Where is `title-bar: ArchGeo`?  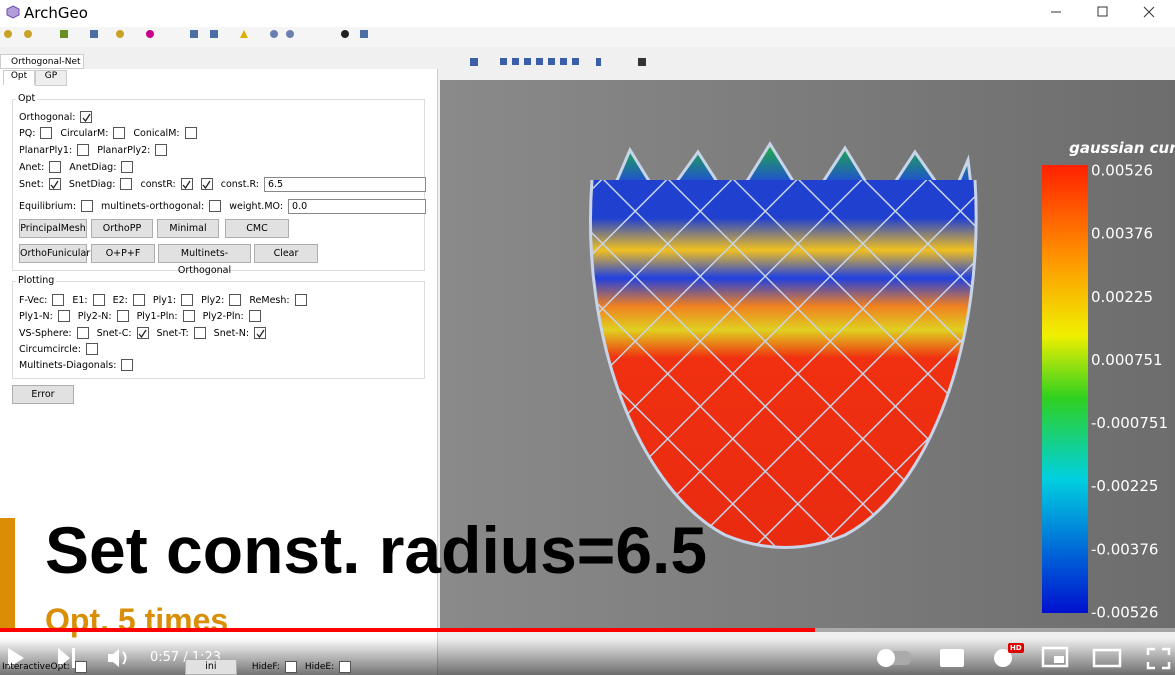
title-bar: ArchGeo is located at coordinates (587, 13).